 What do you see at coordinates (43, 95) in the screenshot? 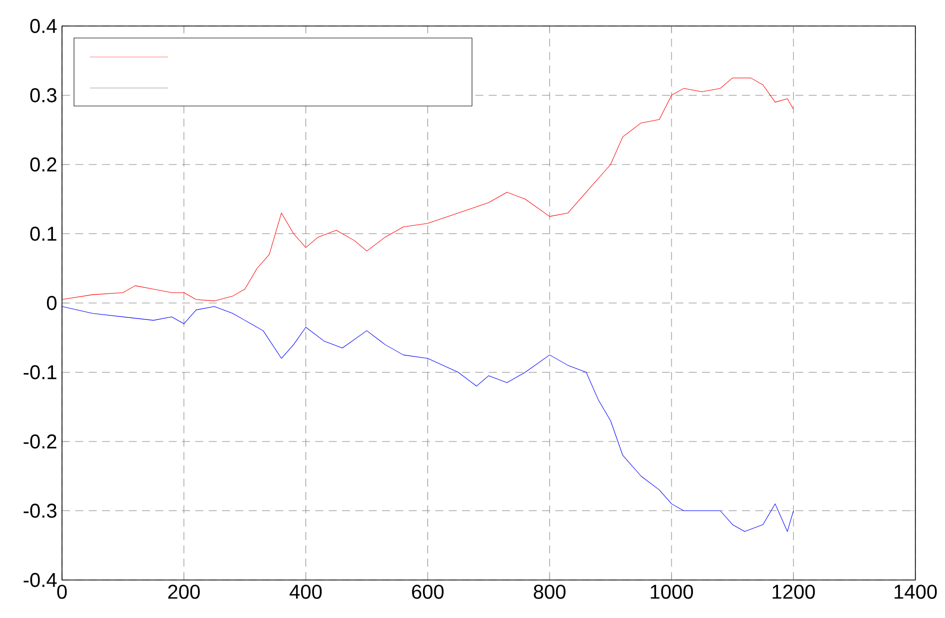
I see `y-tick-label: 0.3` at bounding box center [43, 95].